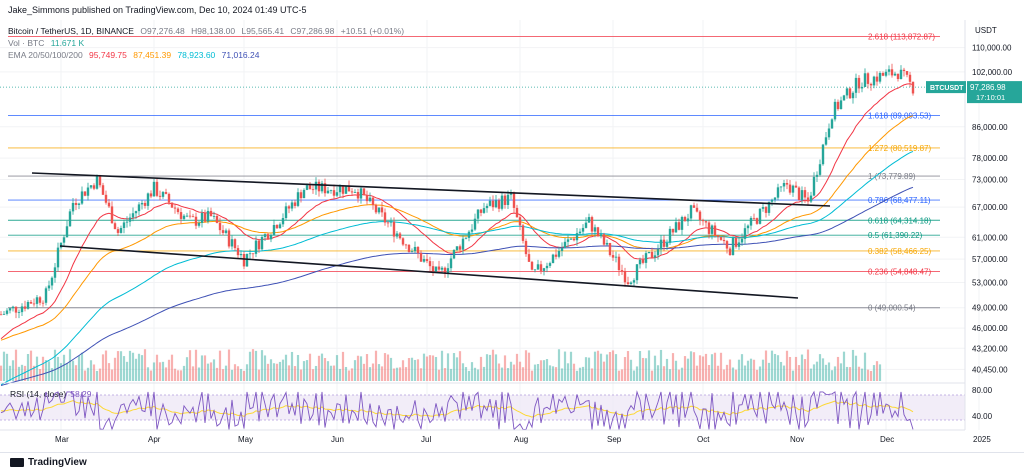  Describe the element at coordinates (495, 436) in the screenshot. I see `time-axis: Mar Apr May Jun Jul Aug Sep Oct Nov Dec 2025` at that location.